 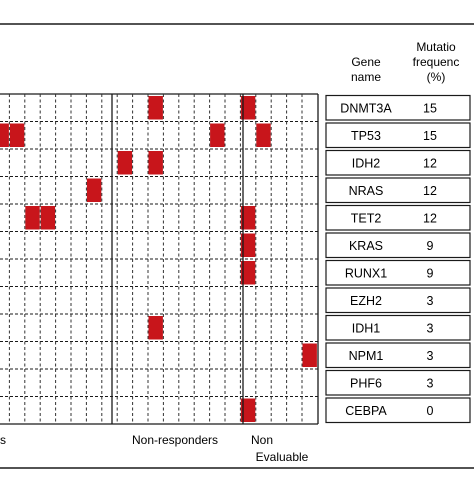 I want to click on gene-name: NRAS, so click(x=366, y=191).